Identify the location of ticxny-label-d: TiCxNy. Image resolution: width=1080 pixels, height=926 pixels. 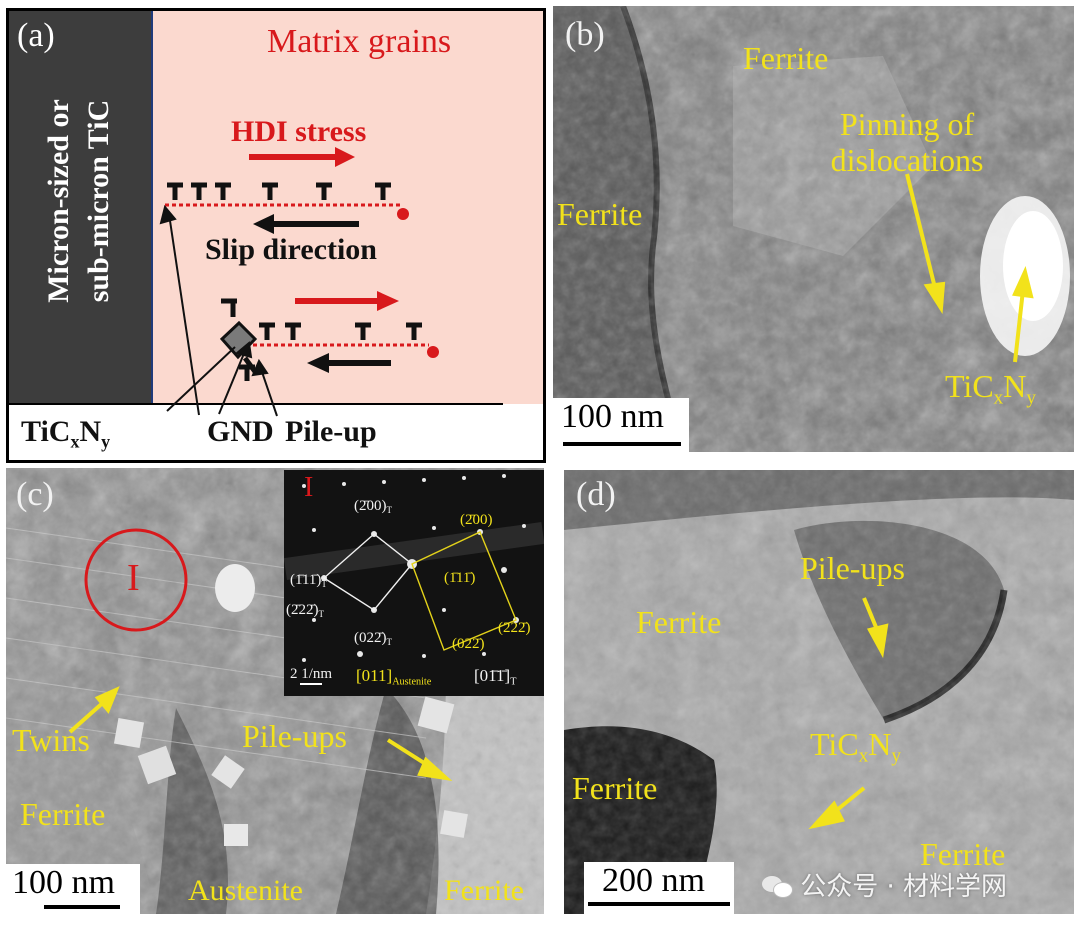
(855, 746).